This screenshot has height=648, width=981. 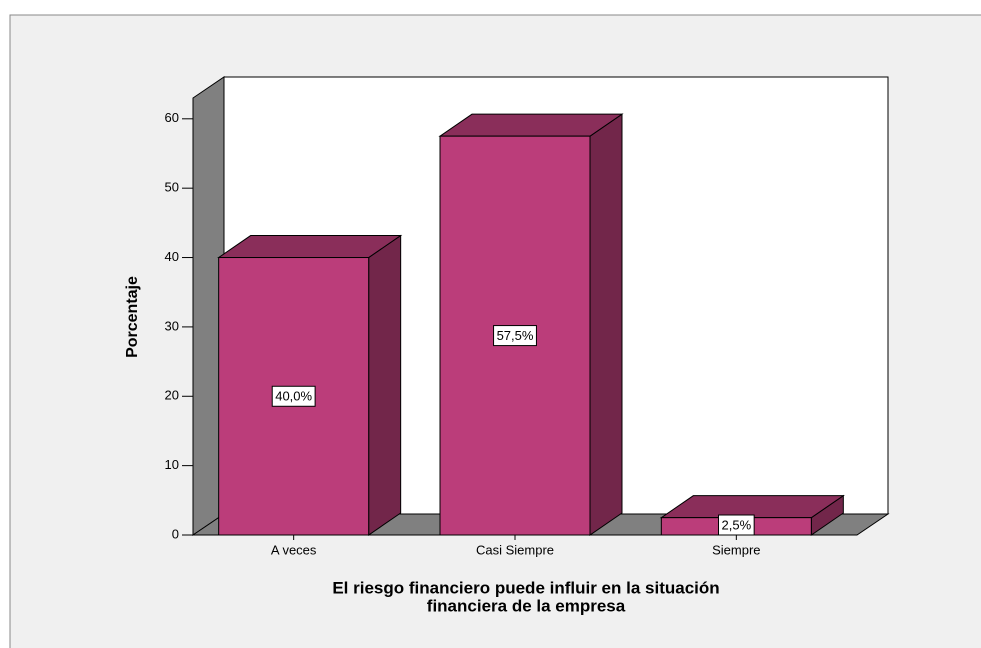 I want to click on x-tick-label: A veces, so click(x=294, y=549).